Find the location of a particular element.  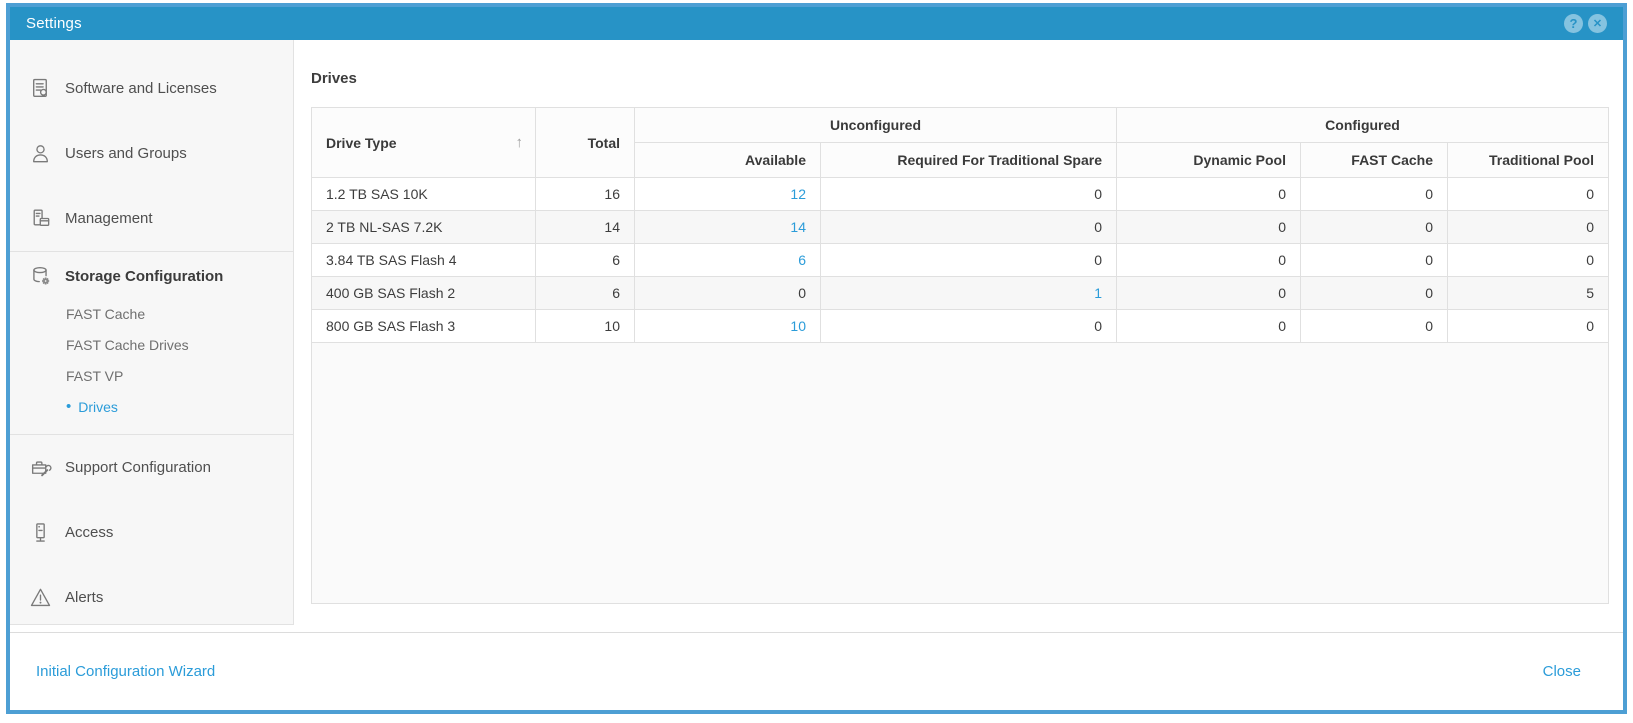

sidebar-item-access: Access is located at coordinates (151, 532).